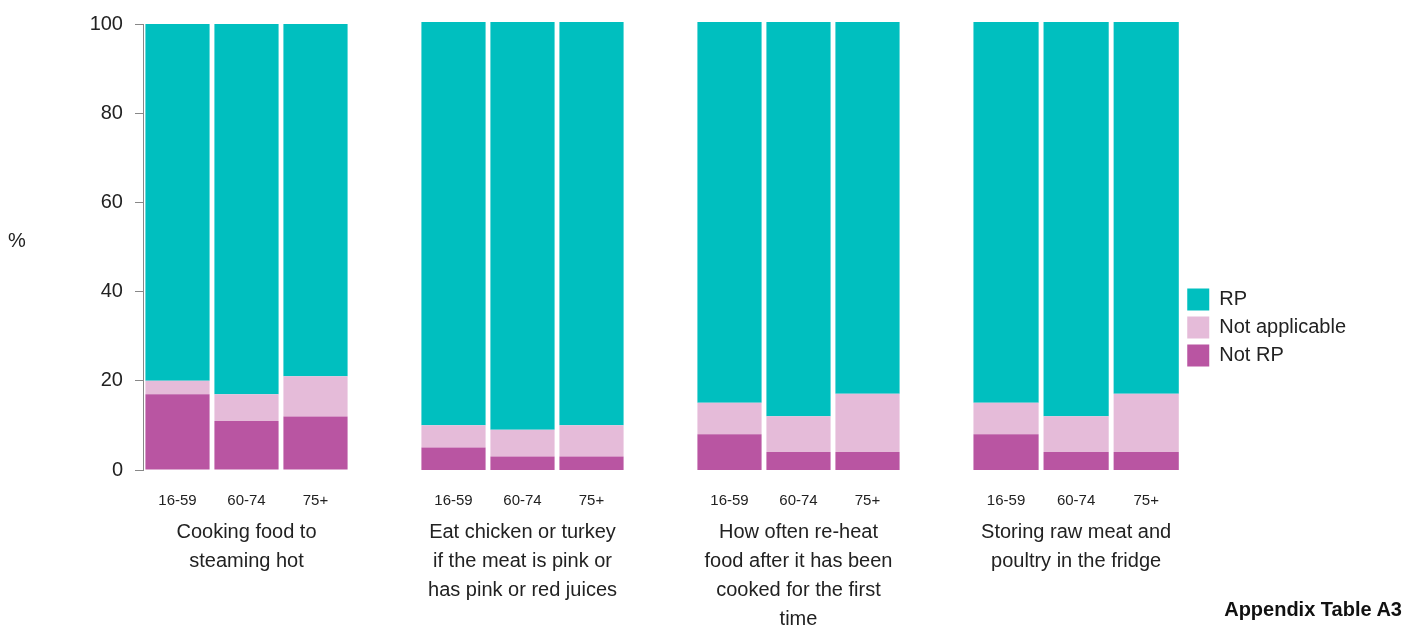 Image resolution: width=1422 pixels, height=633 pixels. What do you see at coordinates (111, 200) in the screenshot?
I see `y-tick-label: 60` at bounding box center [111, 200].